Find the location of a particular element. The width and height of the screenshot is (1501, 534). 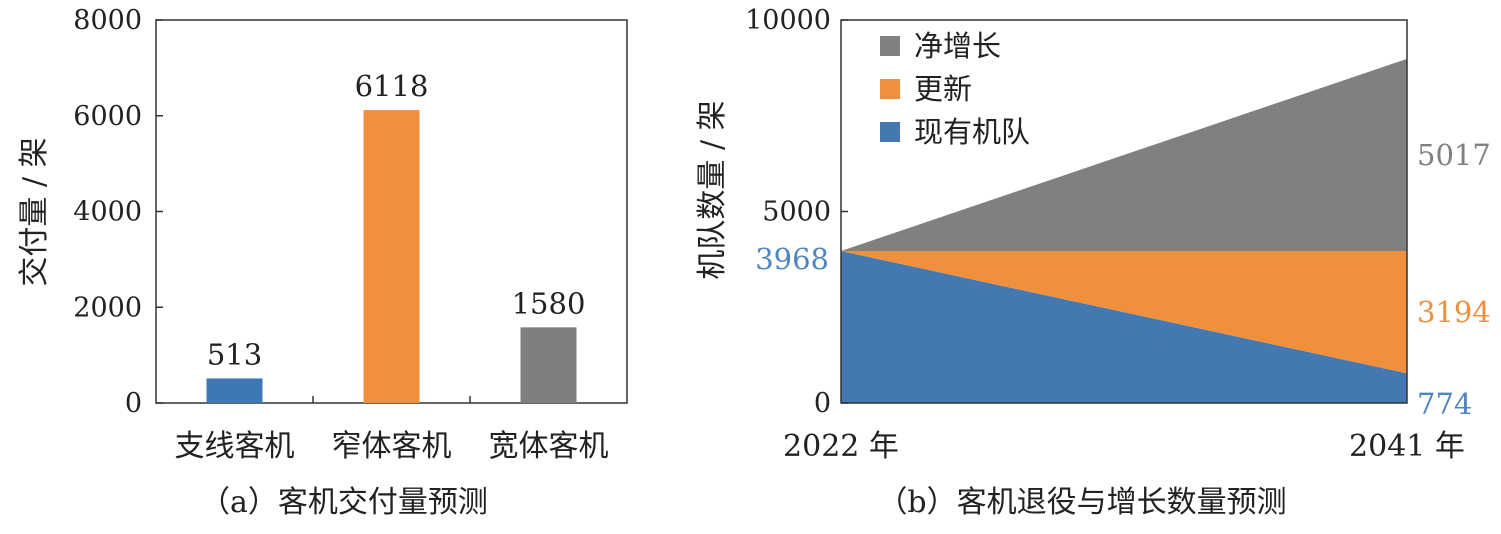

bar-data-label: 513 is located at coordinates (234, 354).